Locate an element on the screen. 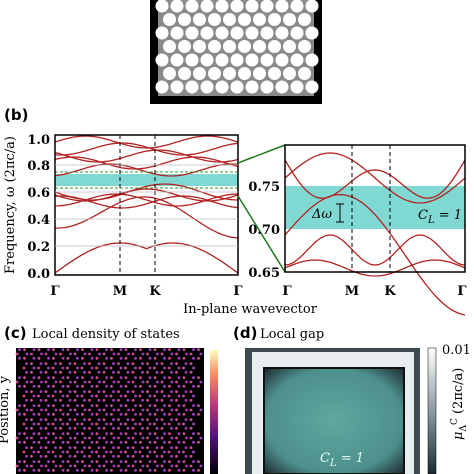 The height and width of the screenshot is (474, 474). text-part: Λ is located at coordinates (464, 429).